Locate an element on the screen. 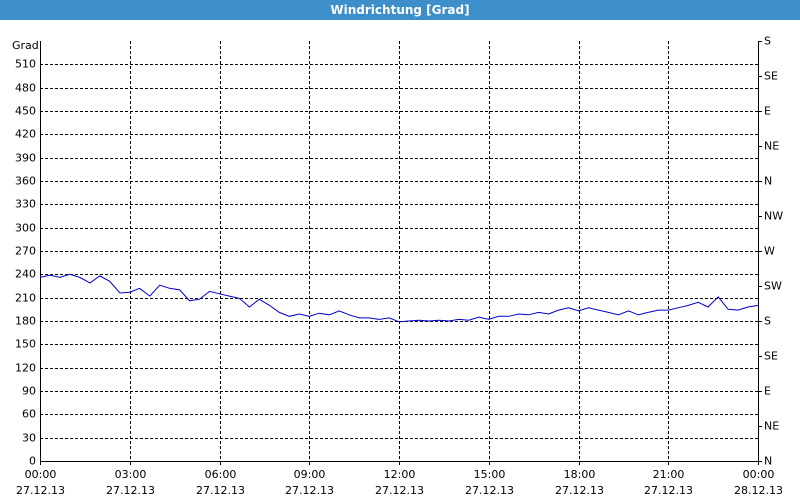 The height and width of the screenshot is (500, 800). y-tick-label: 0 is located at coordinates (32, 461).